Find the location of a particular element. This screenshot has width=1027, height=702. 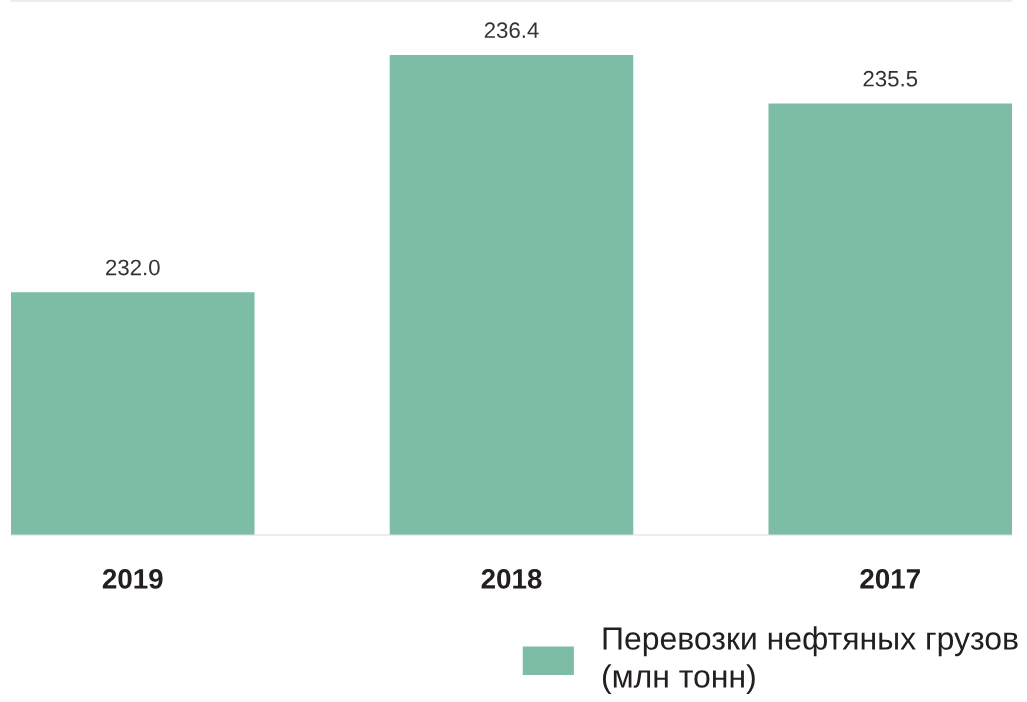

x-tick-label: 2017 is located at coordinates (890, 579).